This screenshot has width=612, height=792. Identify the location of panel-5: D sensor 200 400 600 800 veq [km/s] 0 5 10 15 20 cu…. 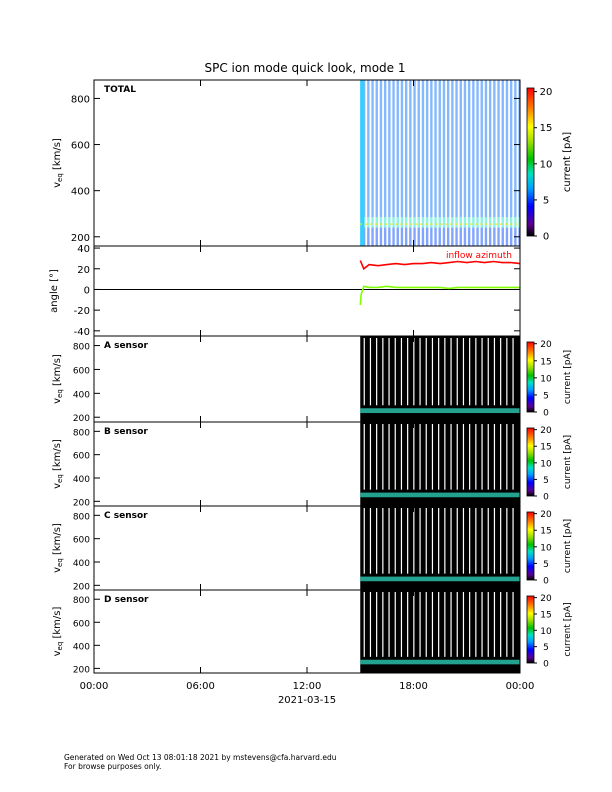
(312, 632).